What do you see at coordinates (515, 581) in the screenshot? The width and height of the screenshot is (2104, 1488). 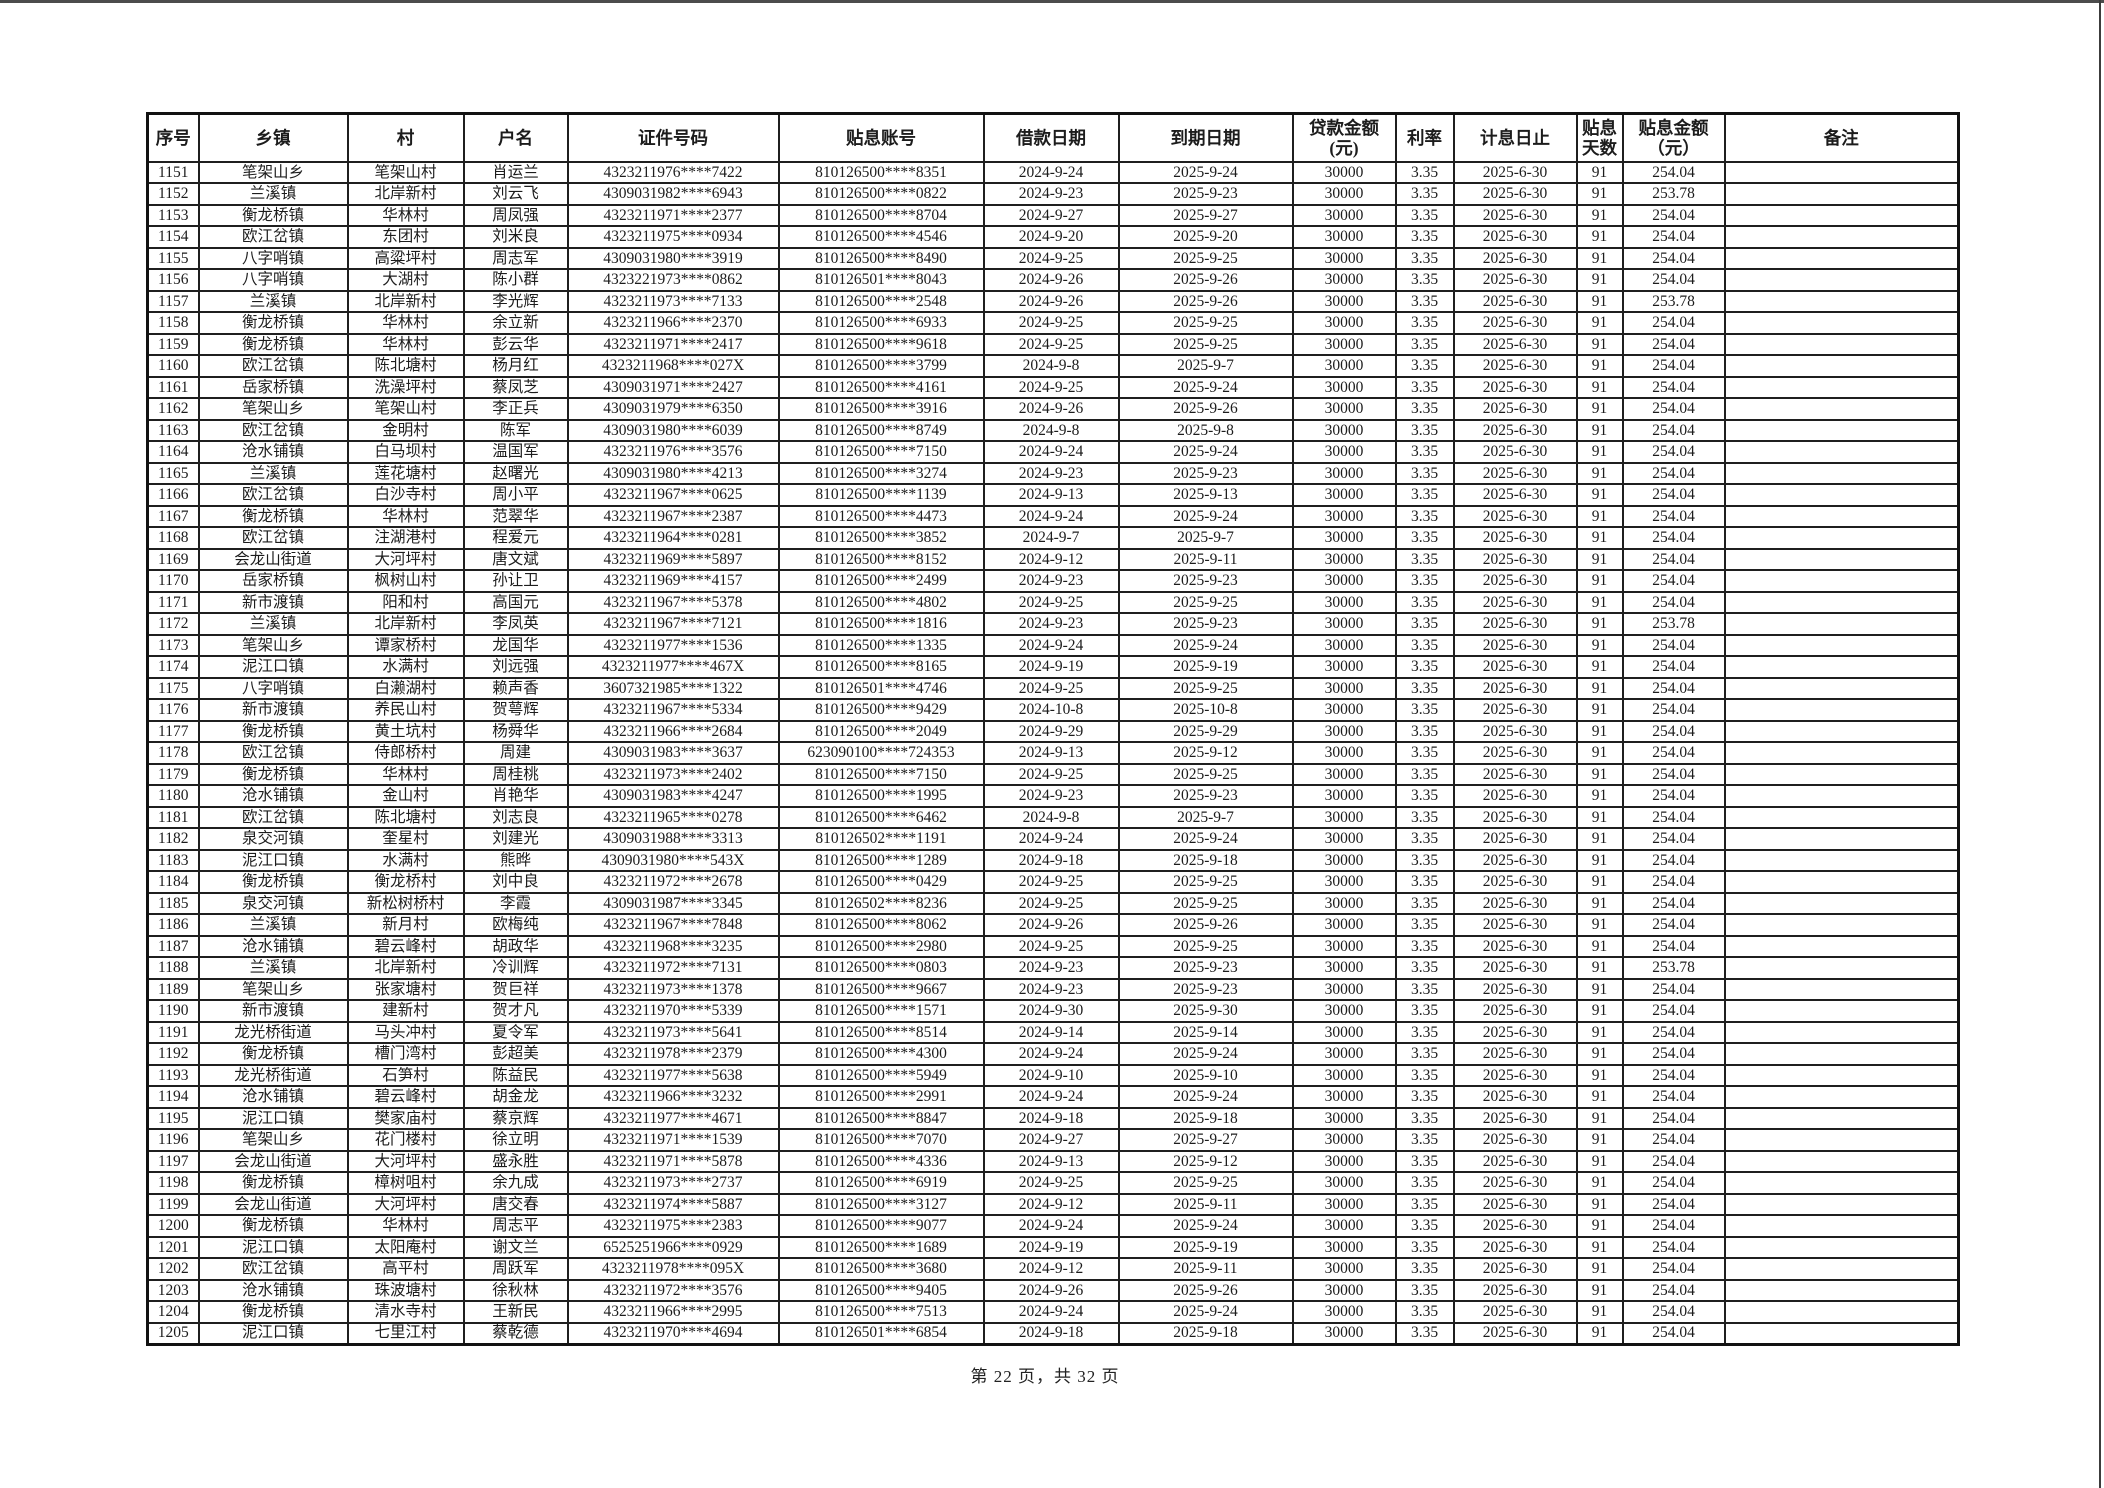 I see `cell-household-name: 孙让卫` at bounding box center [515, 581].